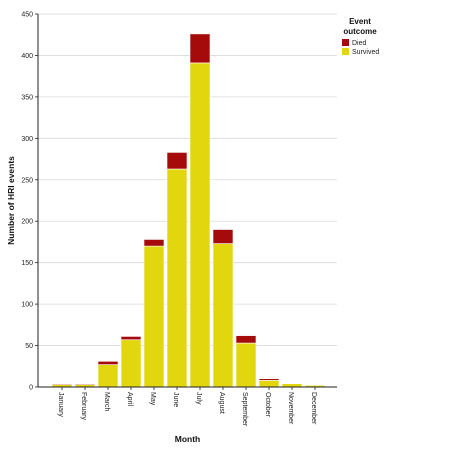 This screenshot has width=450, height=455. Describe the element at coordinates (360, 21) in the screenshot. I see `legend-title-line-1: Event` at that location.